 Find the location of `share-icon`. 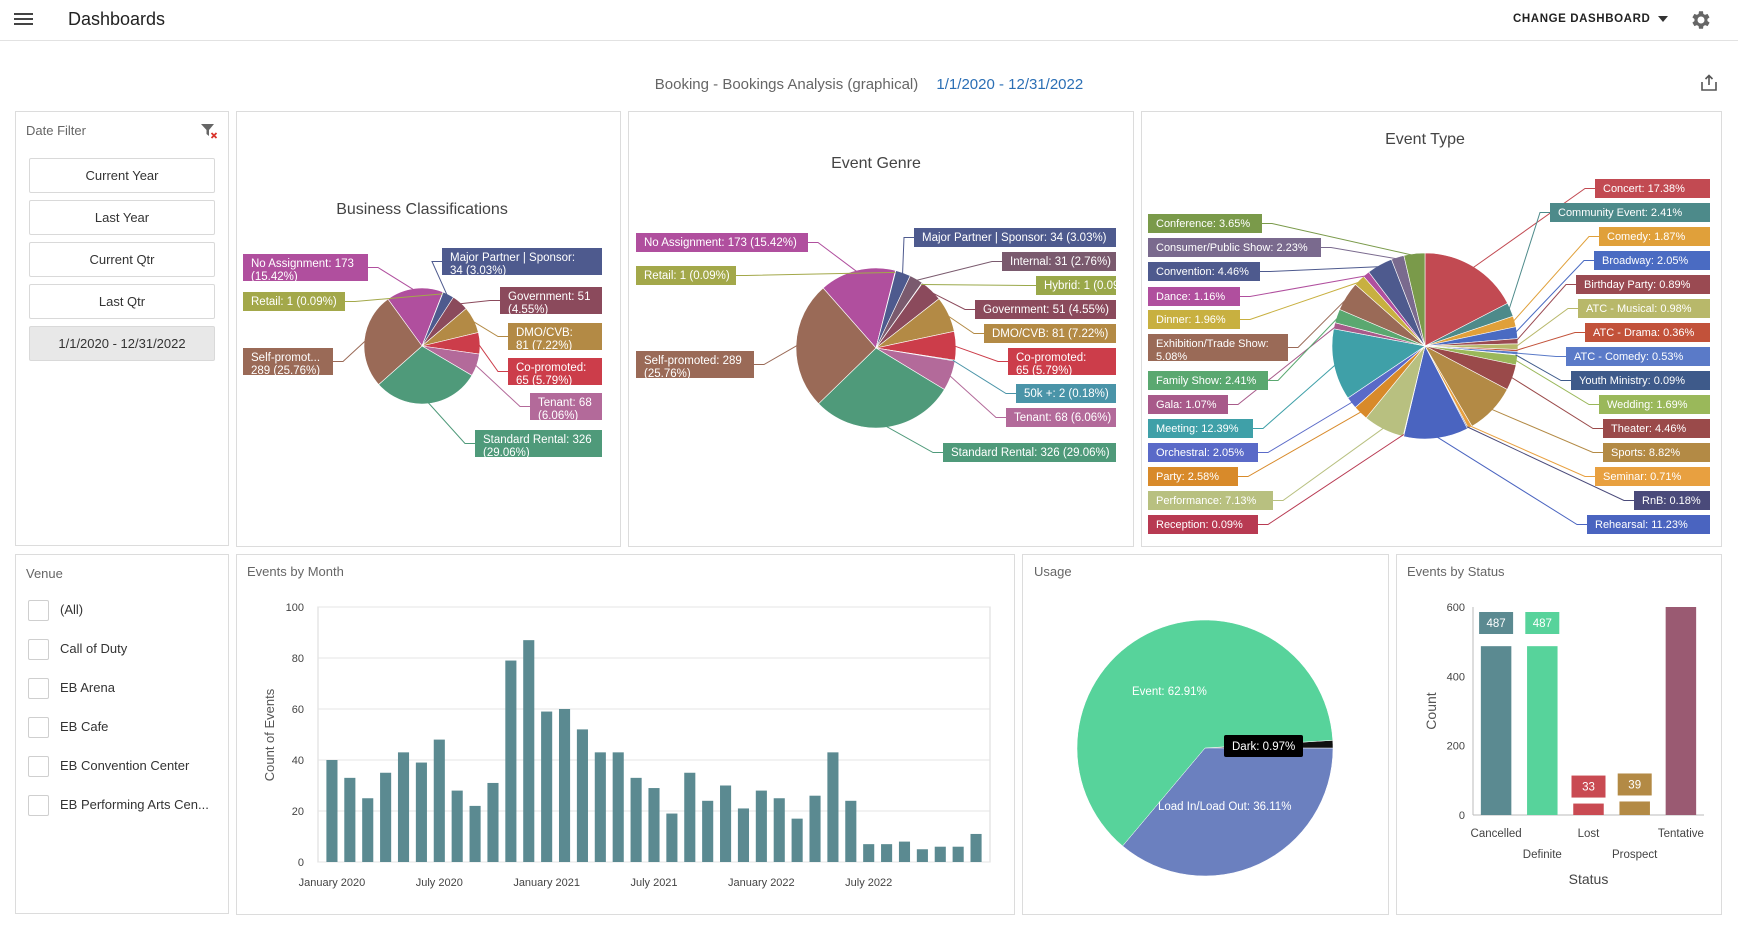

share-icon is located at coordinates (1709, 83).